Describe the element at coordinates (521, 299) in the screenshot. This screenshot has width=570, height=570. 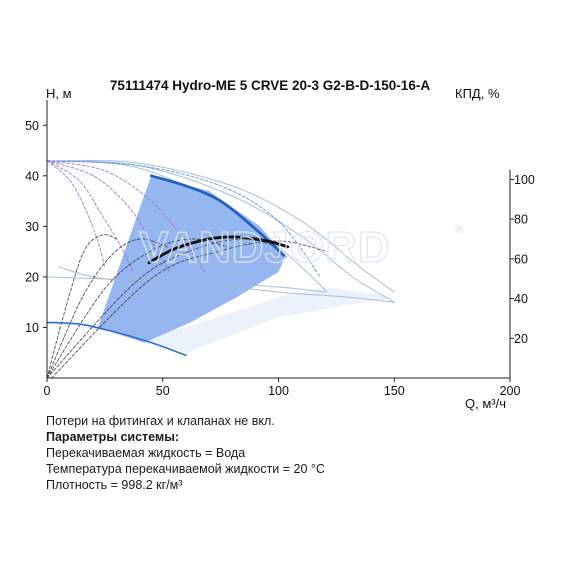
I see `y-right-tick-label-40: 40` at that location.